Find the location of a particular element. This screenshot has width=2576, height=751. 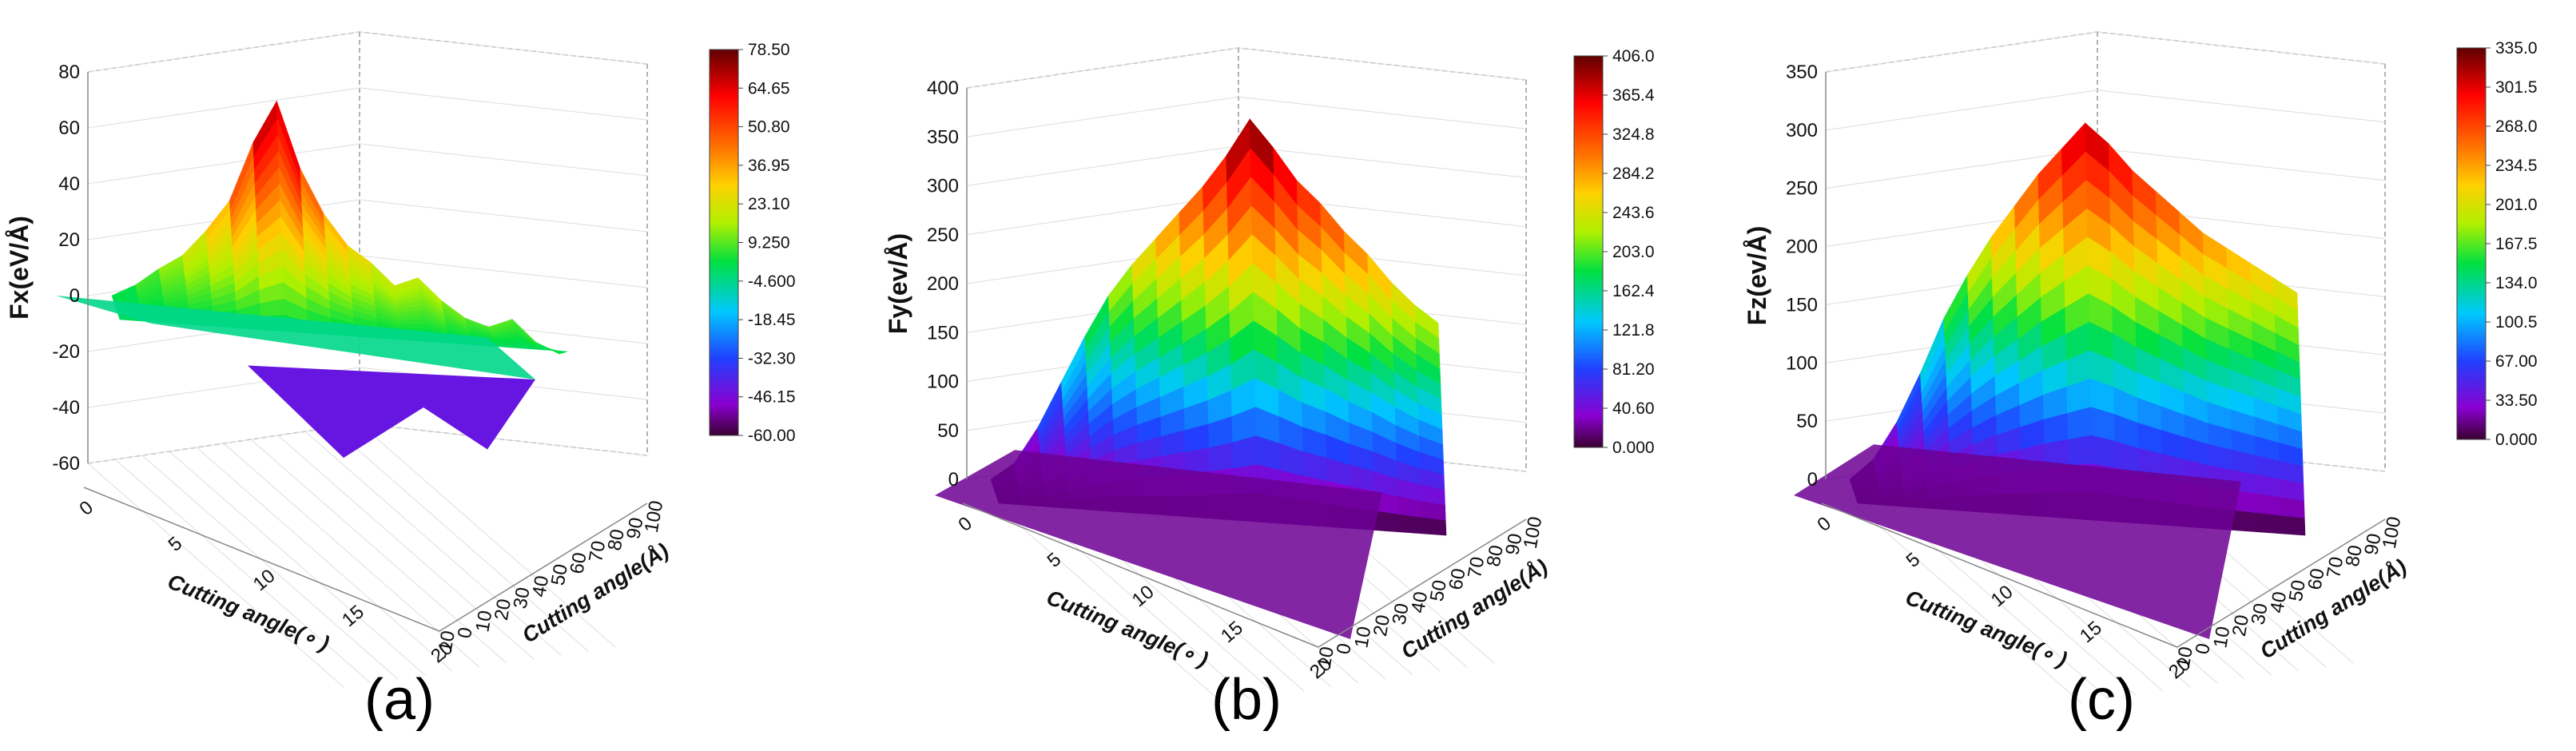

z-tick-label: 350 is located at coordinates (1802, 72).